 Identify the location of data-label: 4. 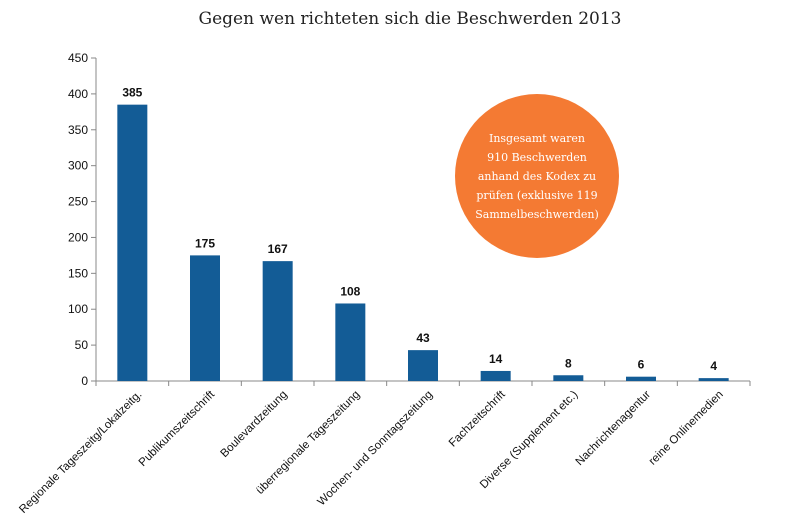
(713, 366).